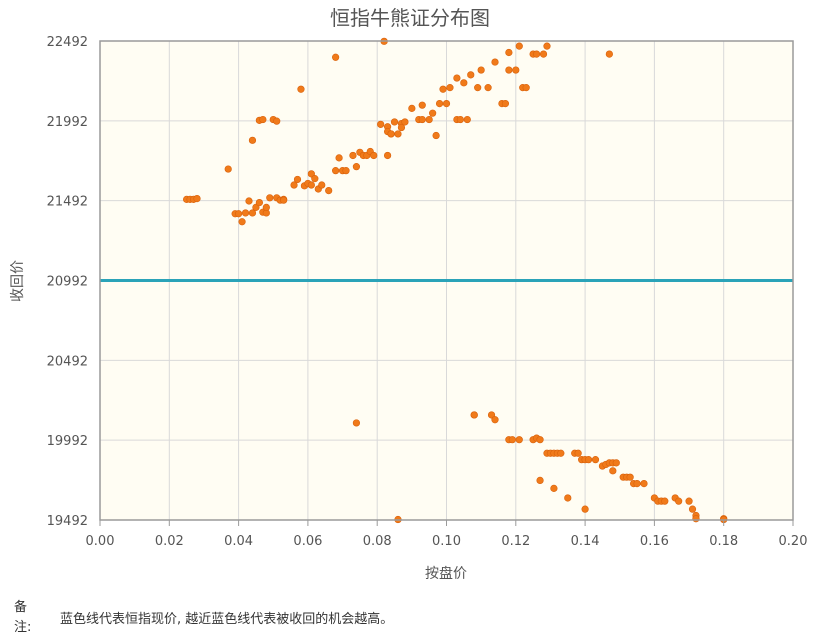 The width and height of the screenshot is (820, 639). What do you see at coordinates (67, 202) in the screenshot?
I see `y-tick-label: 21492` at bounding box center [67, 202].